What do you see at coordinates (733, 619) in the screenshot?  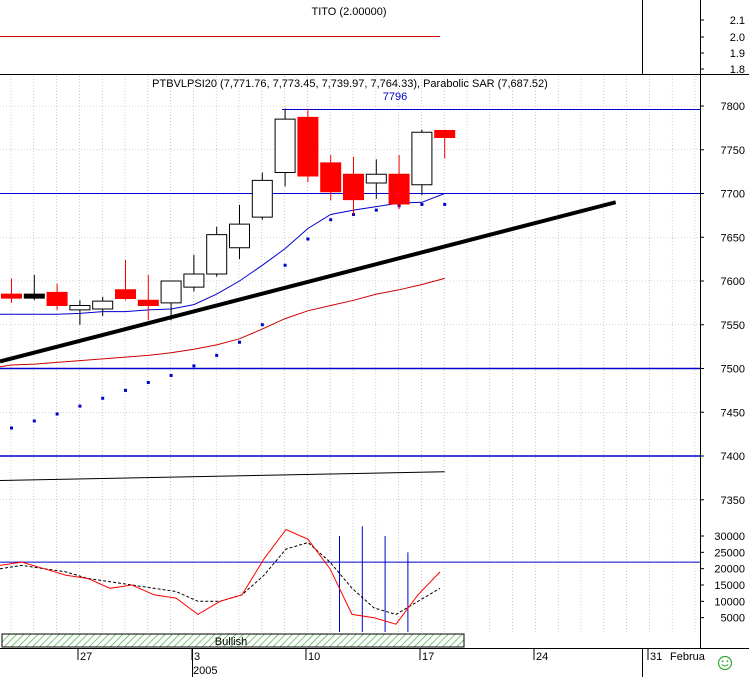 I see `osc-tick-5: 5000` at bounding box center [733, 619].